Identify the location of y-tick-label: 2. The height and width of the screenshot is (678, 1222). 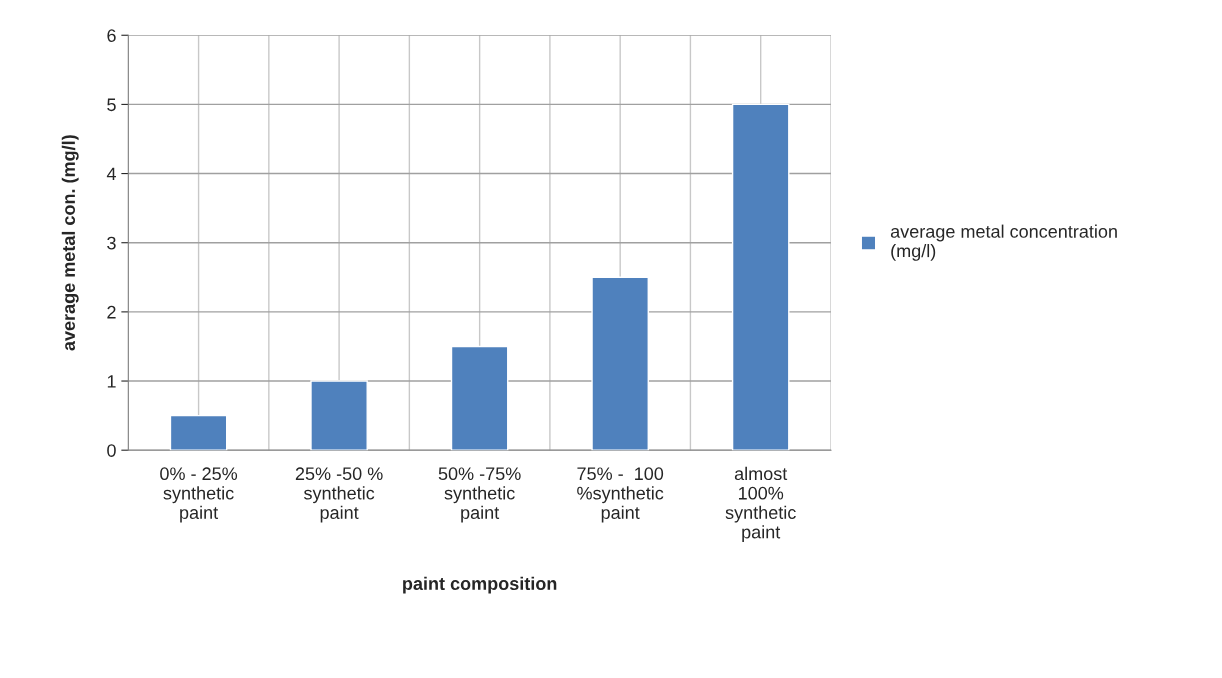
(111, 312).